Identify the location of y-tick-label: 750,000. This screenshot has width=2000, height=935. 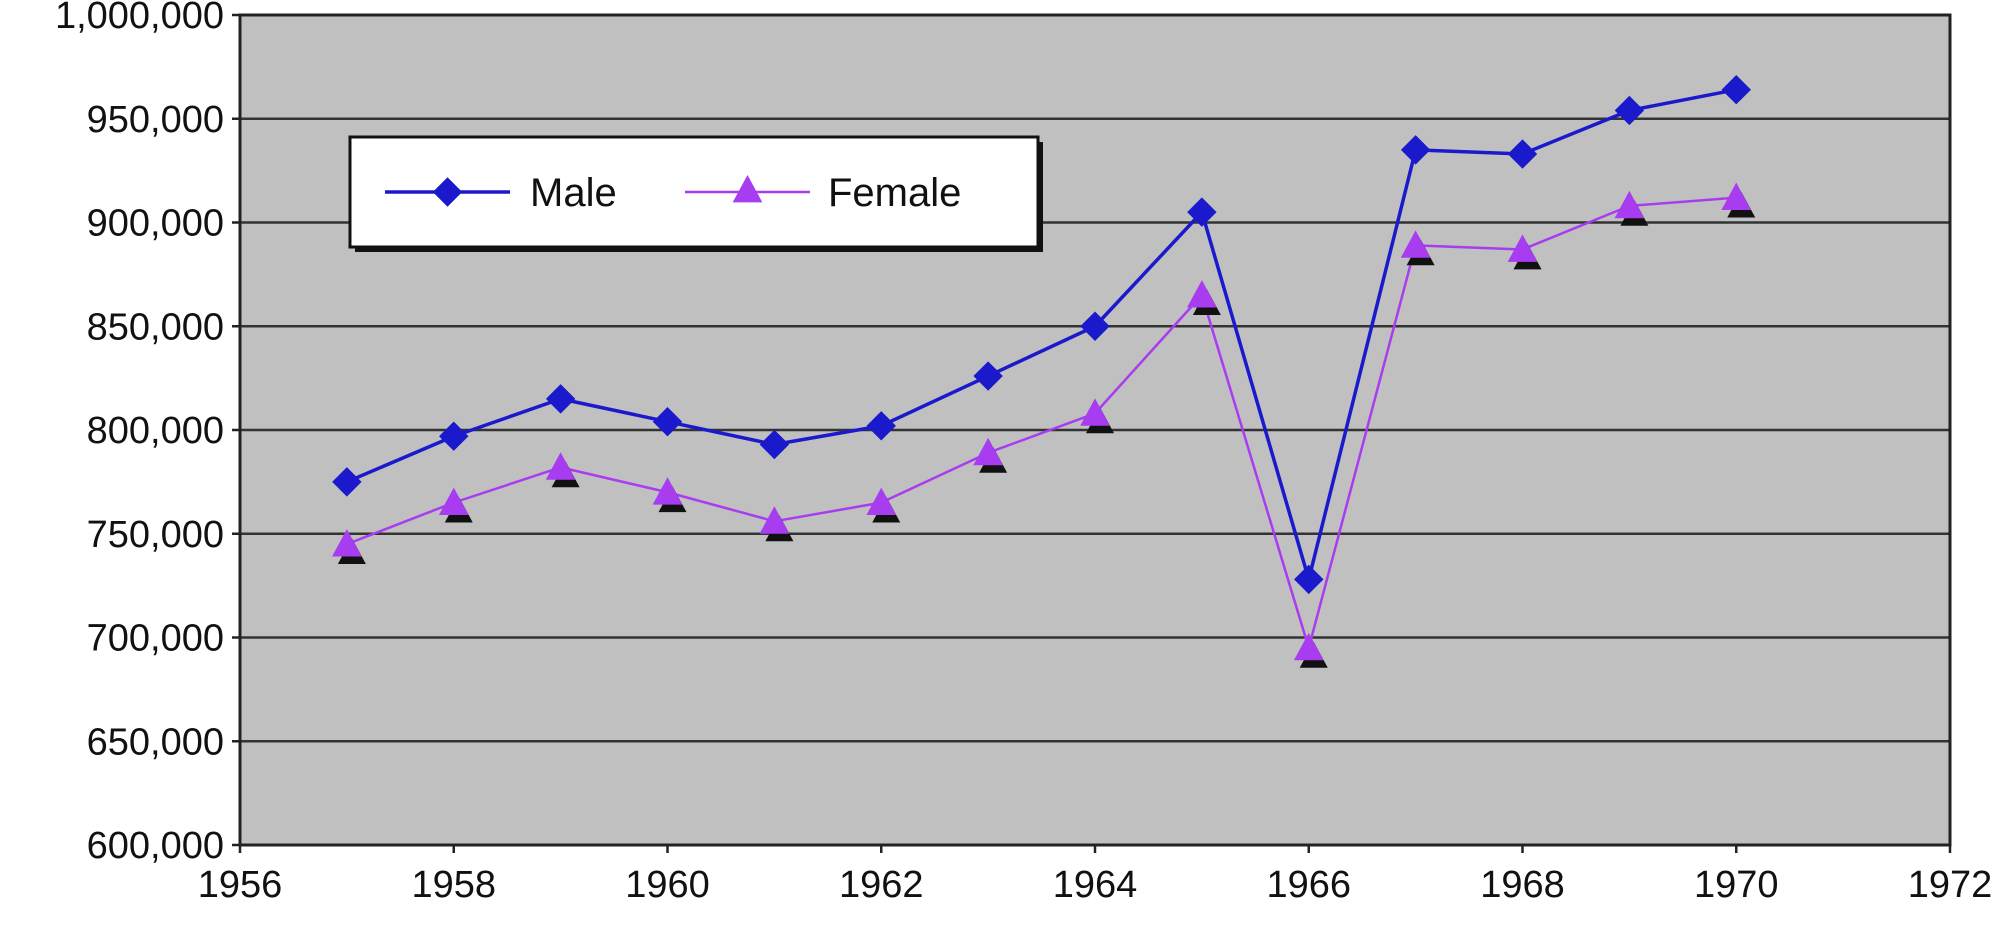
(155, 535).